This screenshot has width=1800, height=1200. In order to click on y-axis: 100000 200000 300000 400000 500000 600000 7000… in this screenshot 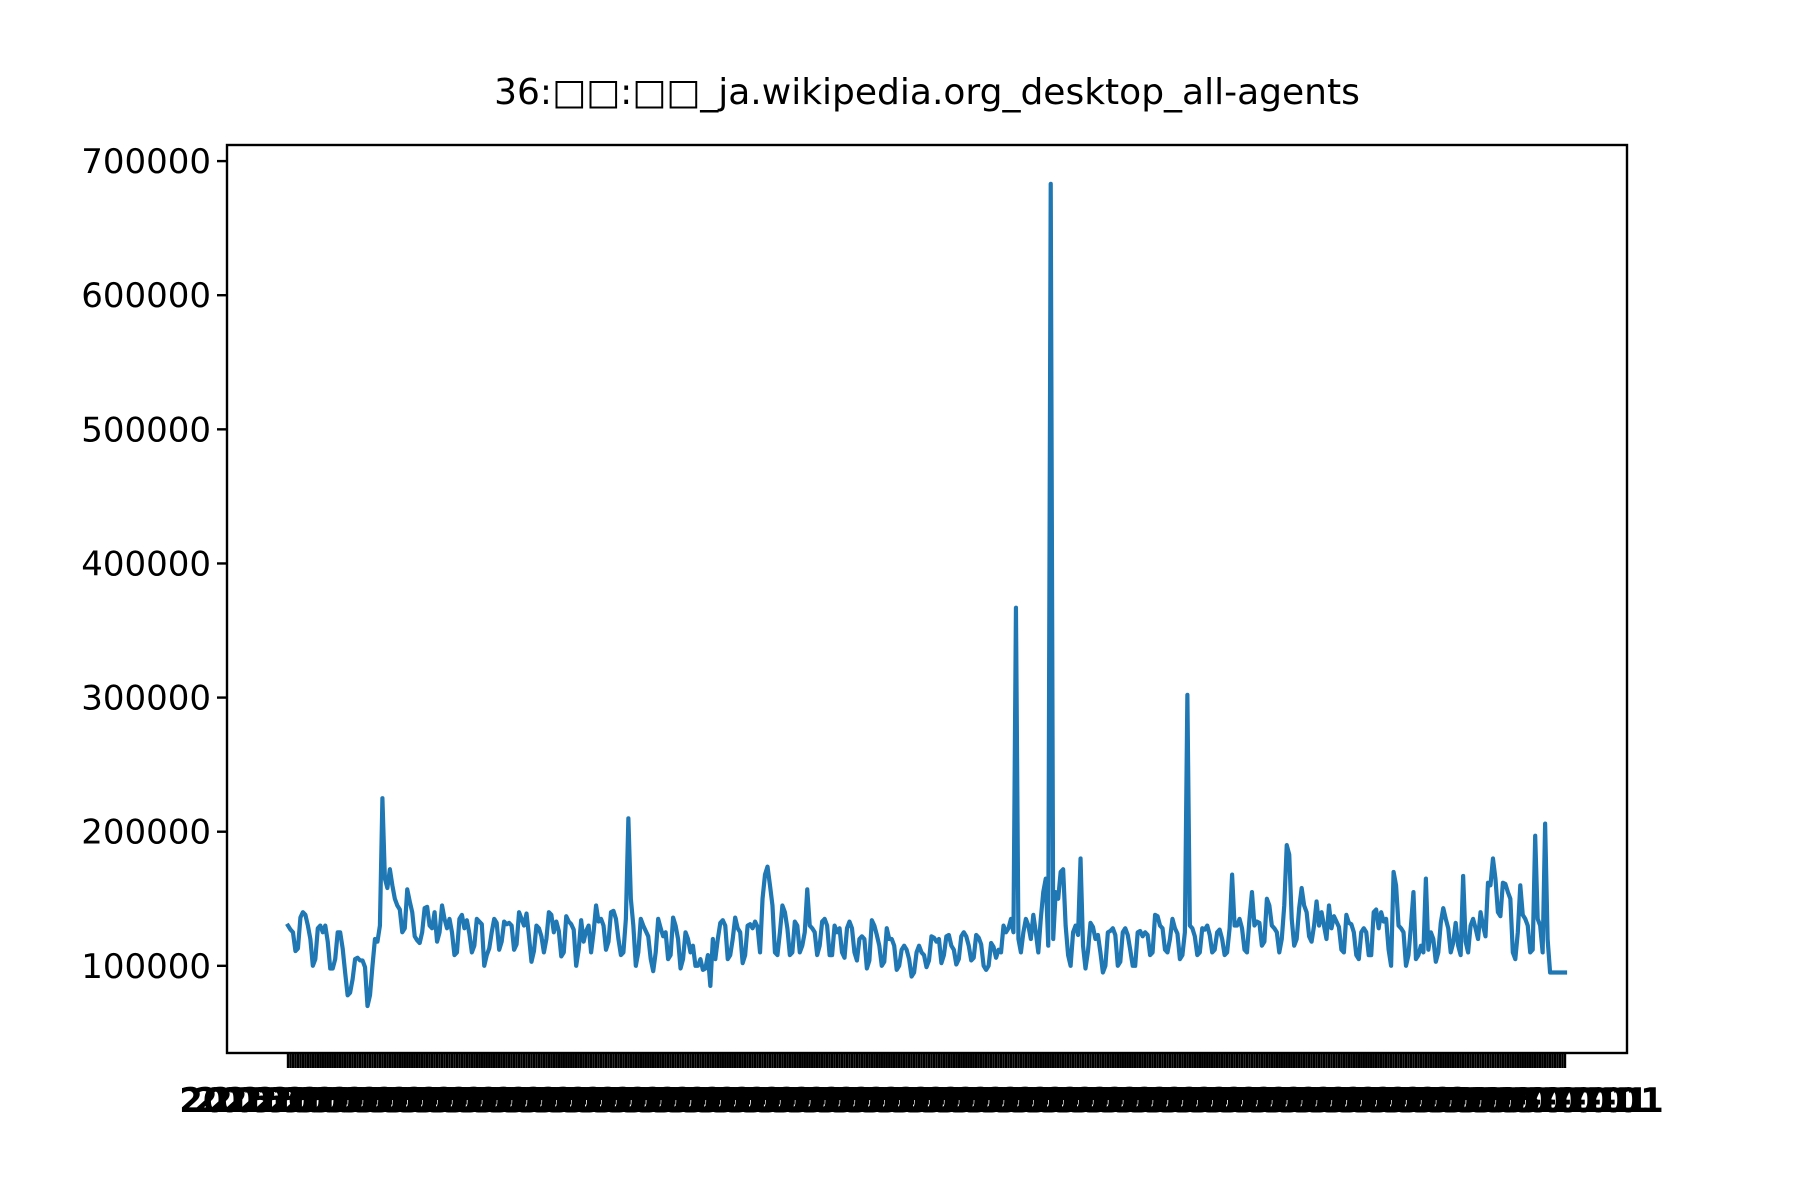, I will do `click(154, 564)`.